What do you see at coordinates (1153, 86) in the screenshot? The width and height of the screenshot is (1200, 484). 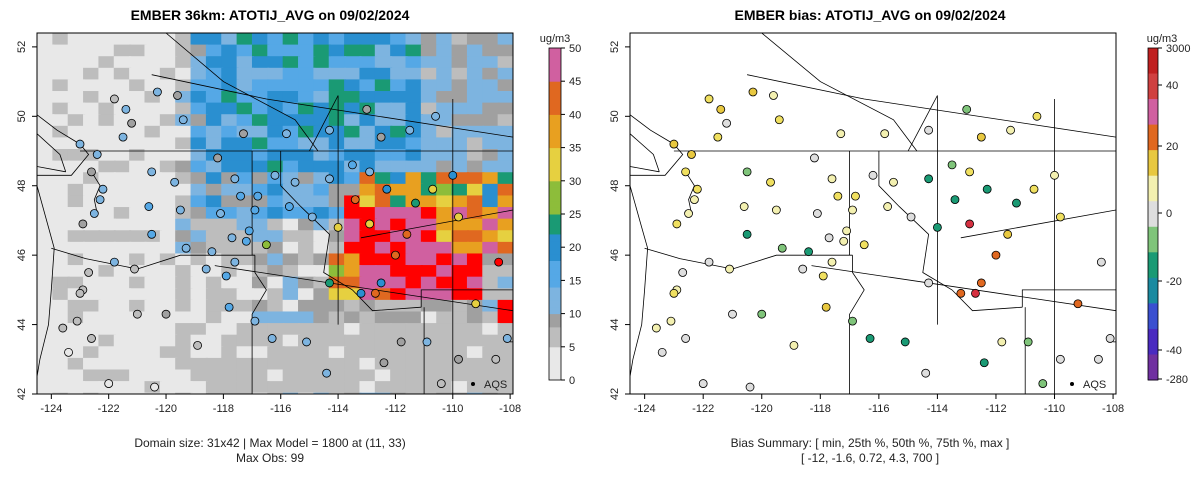 I see `right-colorbar-segment` at bounding box center [1153, 86].